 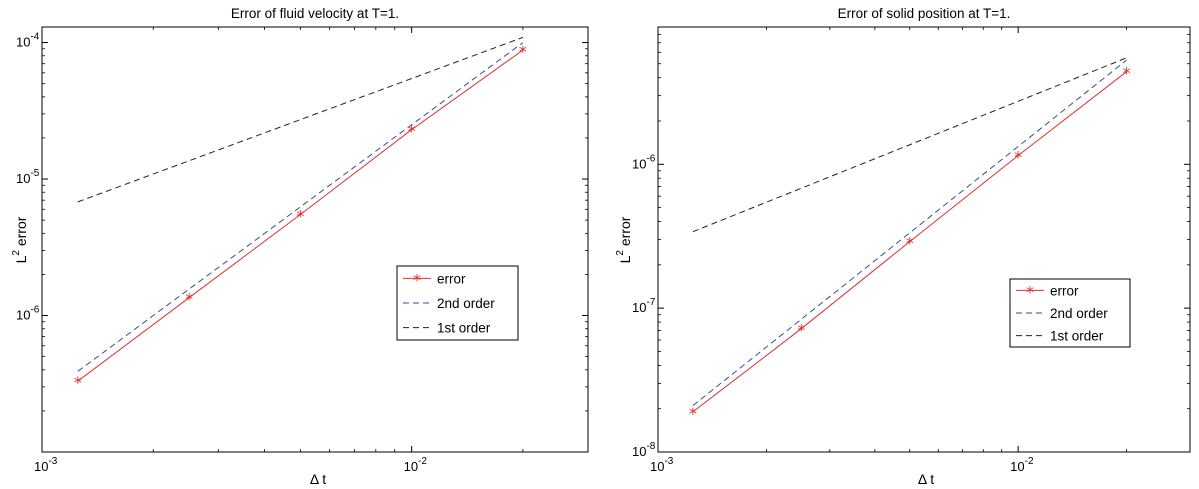 What do you see at coordinates (924, 13) in the screenshot?
I see `chart-title: Error of solid position at T=1.` at bounding box center [924, 13].